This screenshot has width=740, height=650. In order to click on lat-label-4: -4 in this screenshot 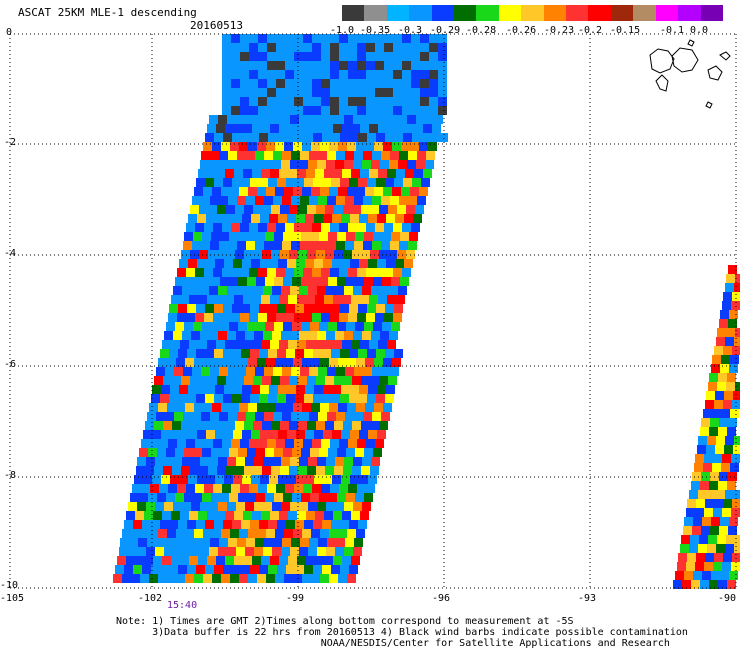, I will do `click(10, 253)`.